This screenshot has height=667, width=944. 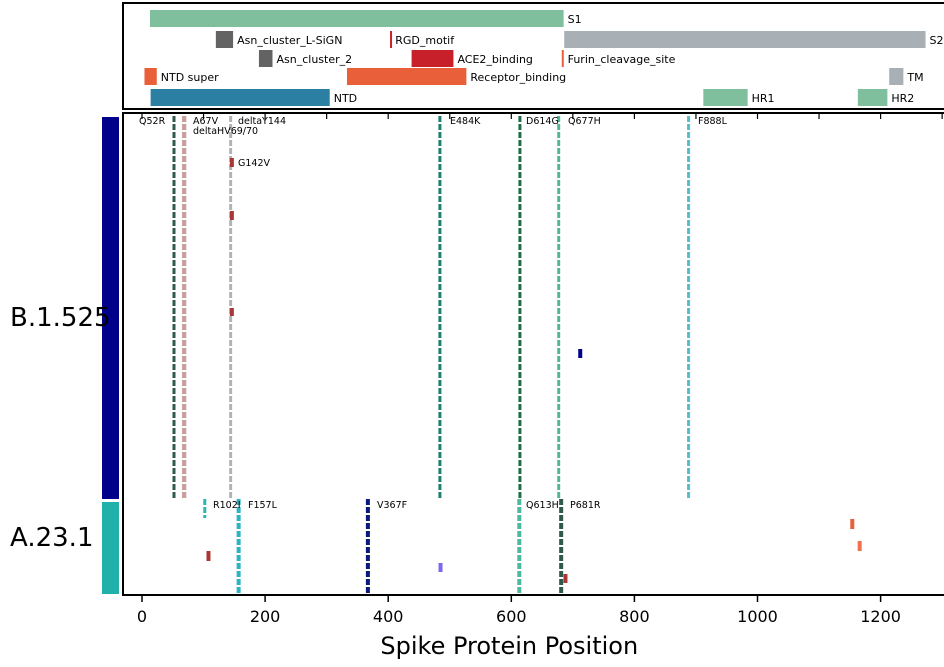 I want to click on x-tick-label: 1000, so click(x=757, y=616).